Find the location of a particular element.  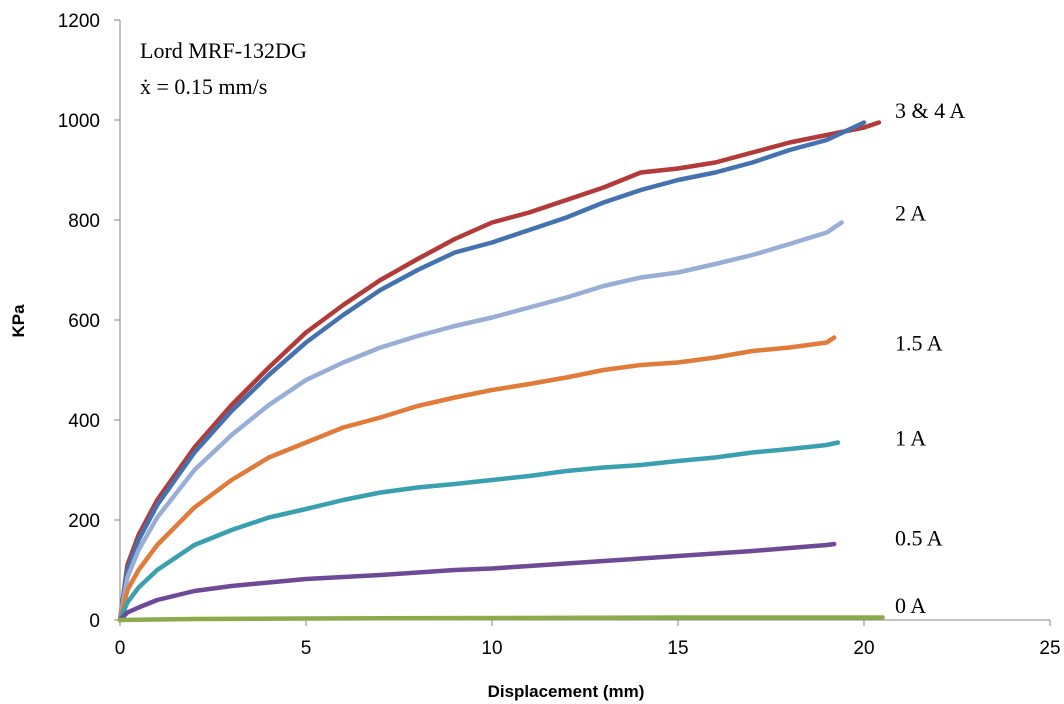

series-label-2: 1.5 A is located at coordinates (919, 343).